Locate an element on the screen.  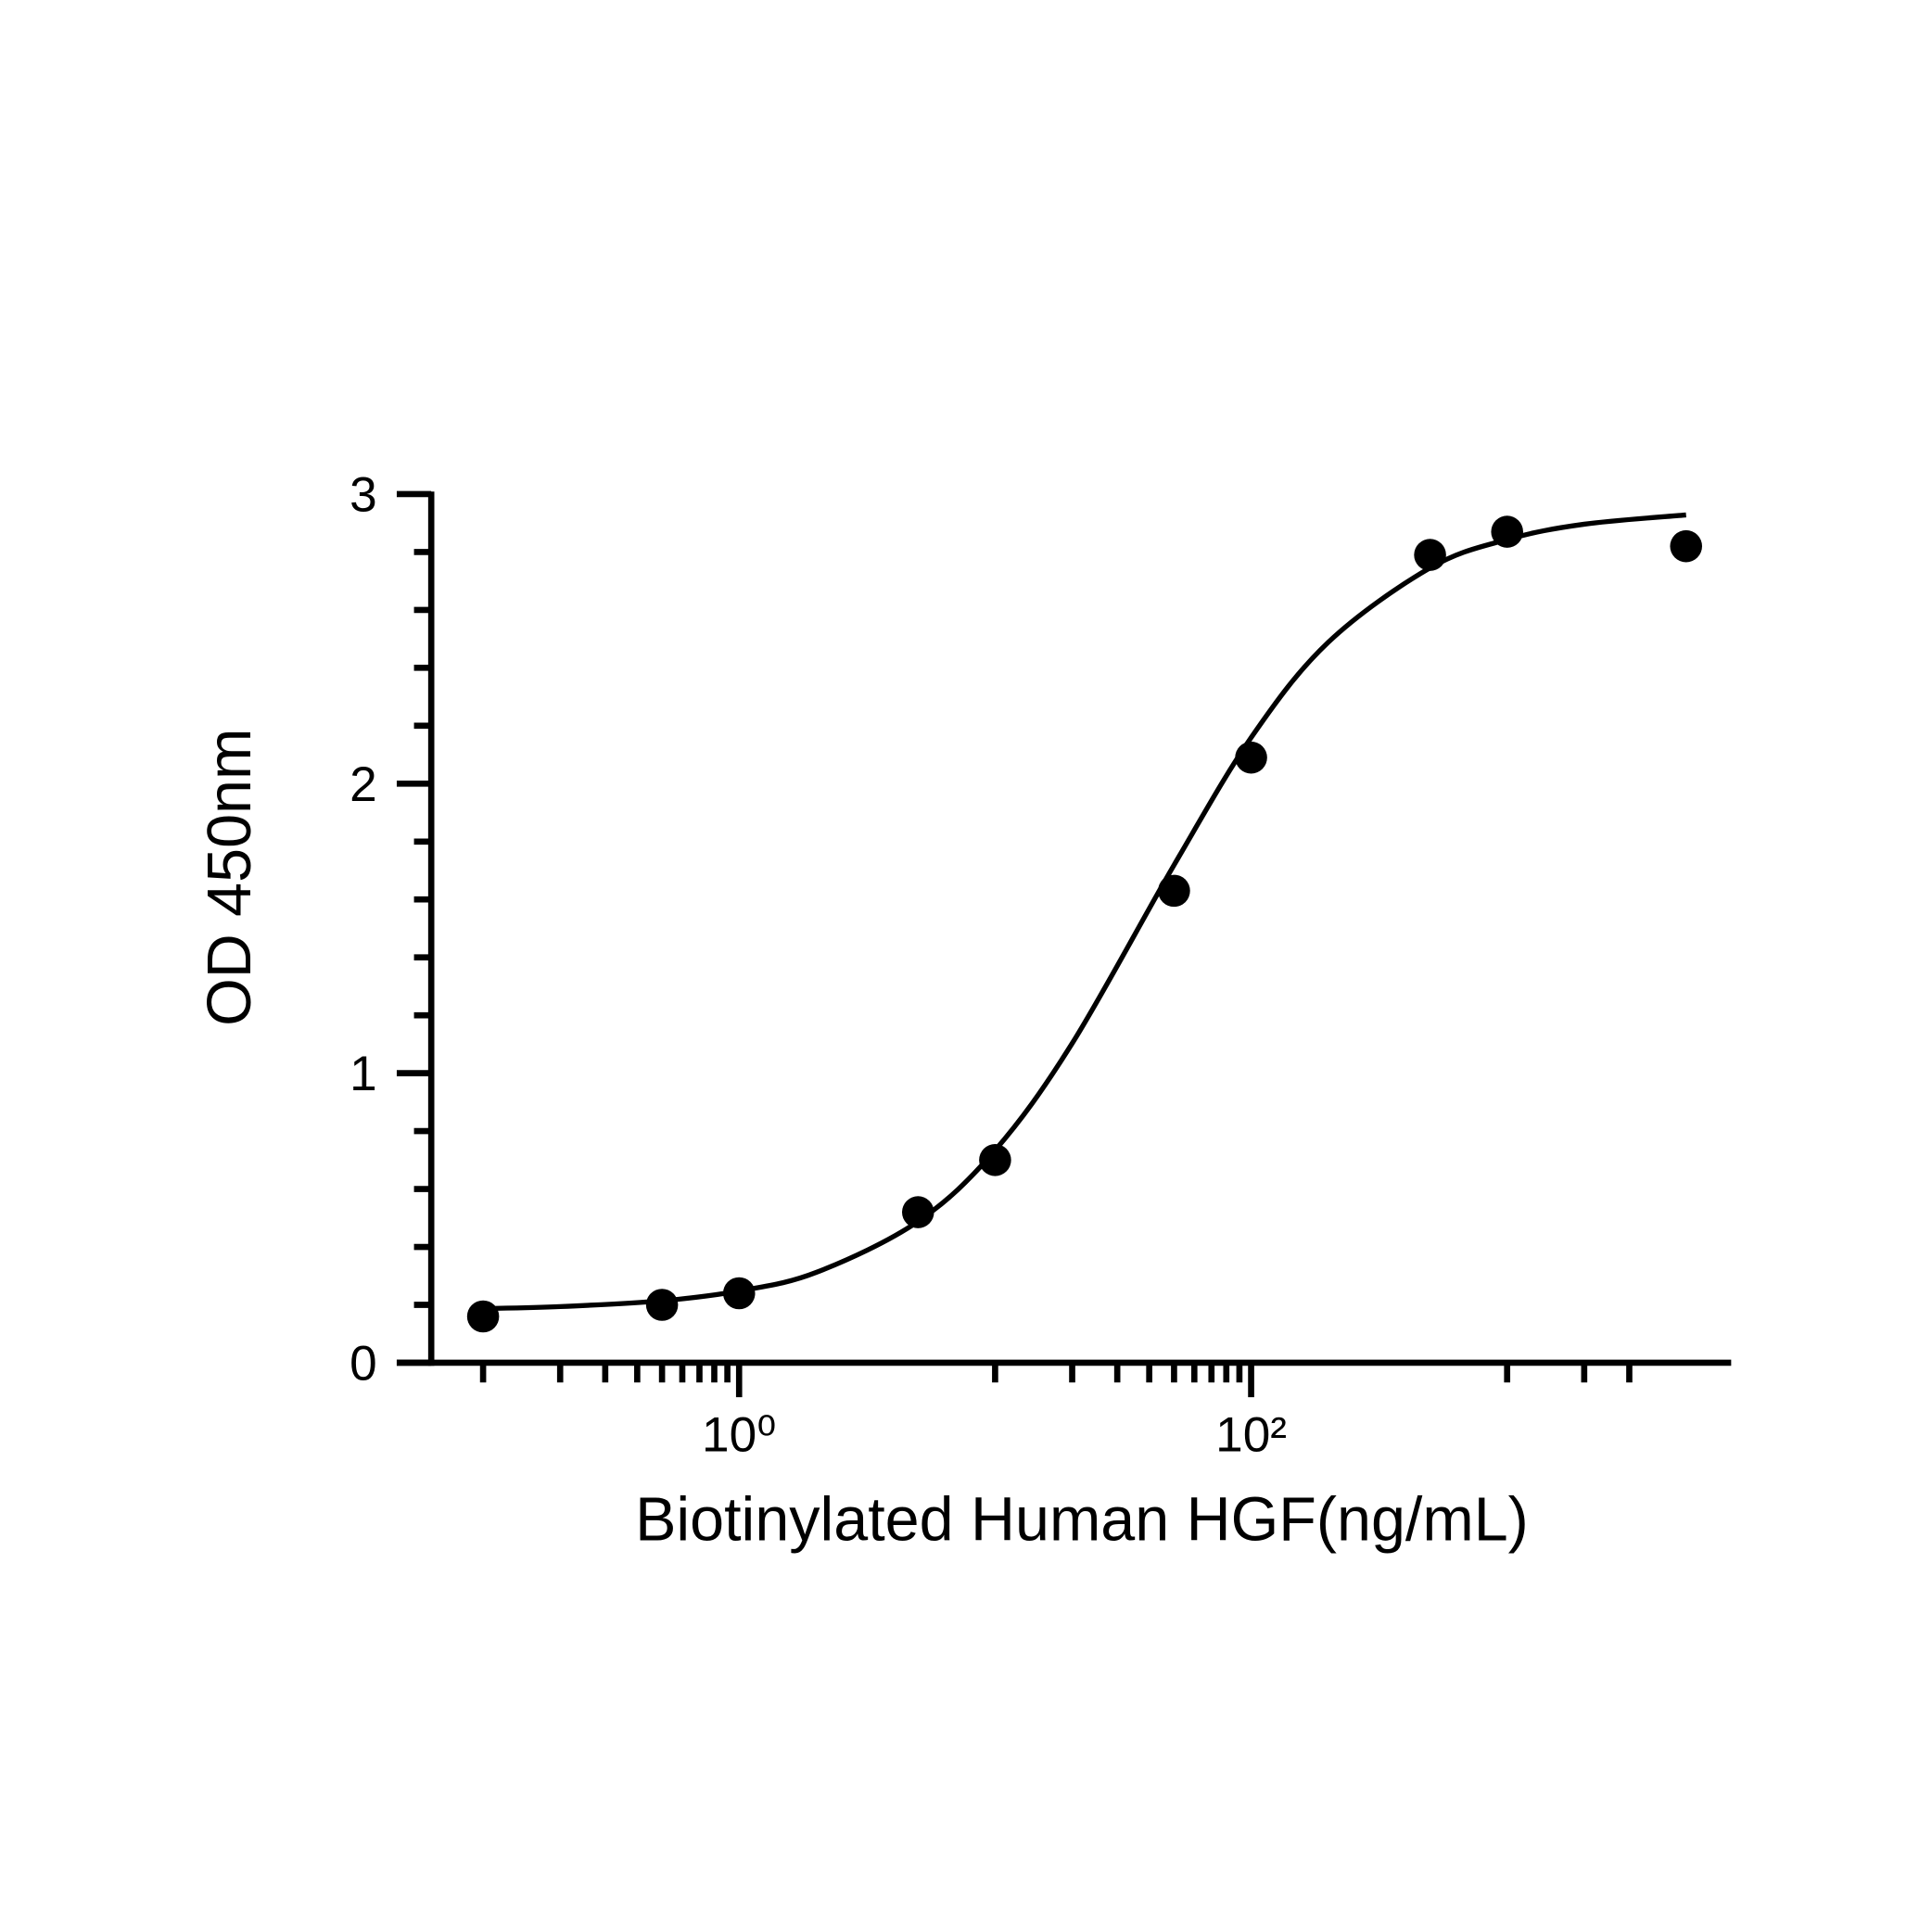
x-axis-title: Biotinylated Human HGF(ng/mL) is located at coordinates (1082, 1519).